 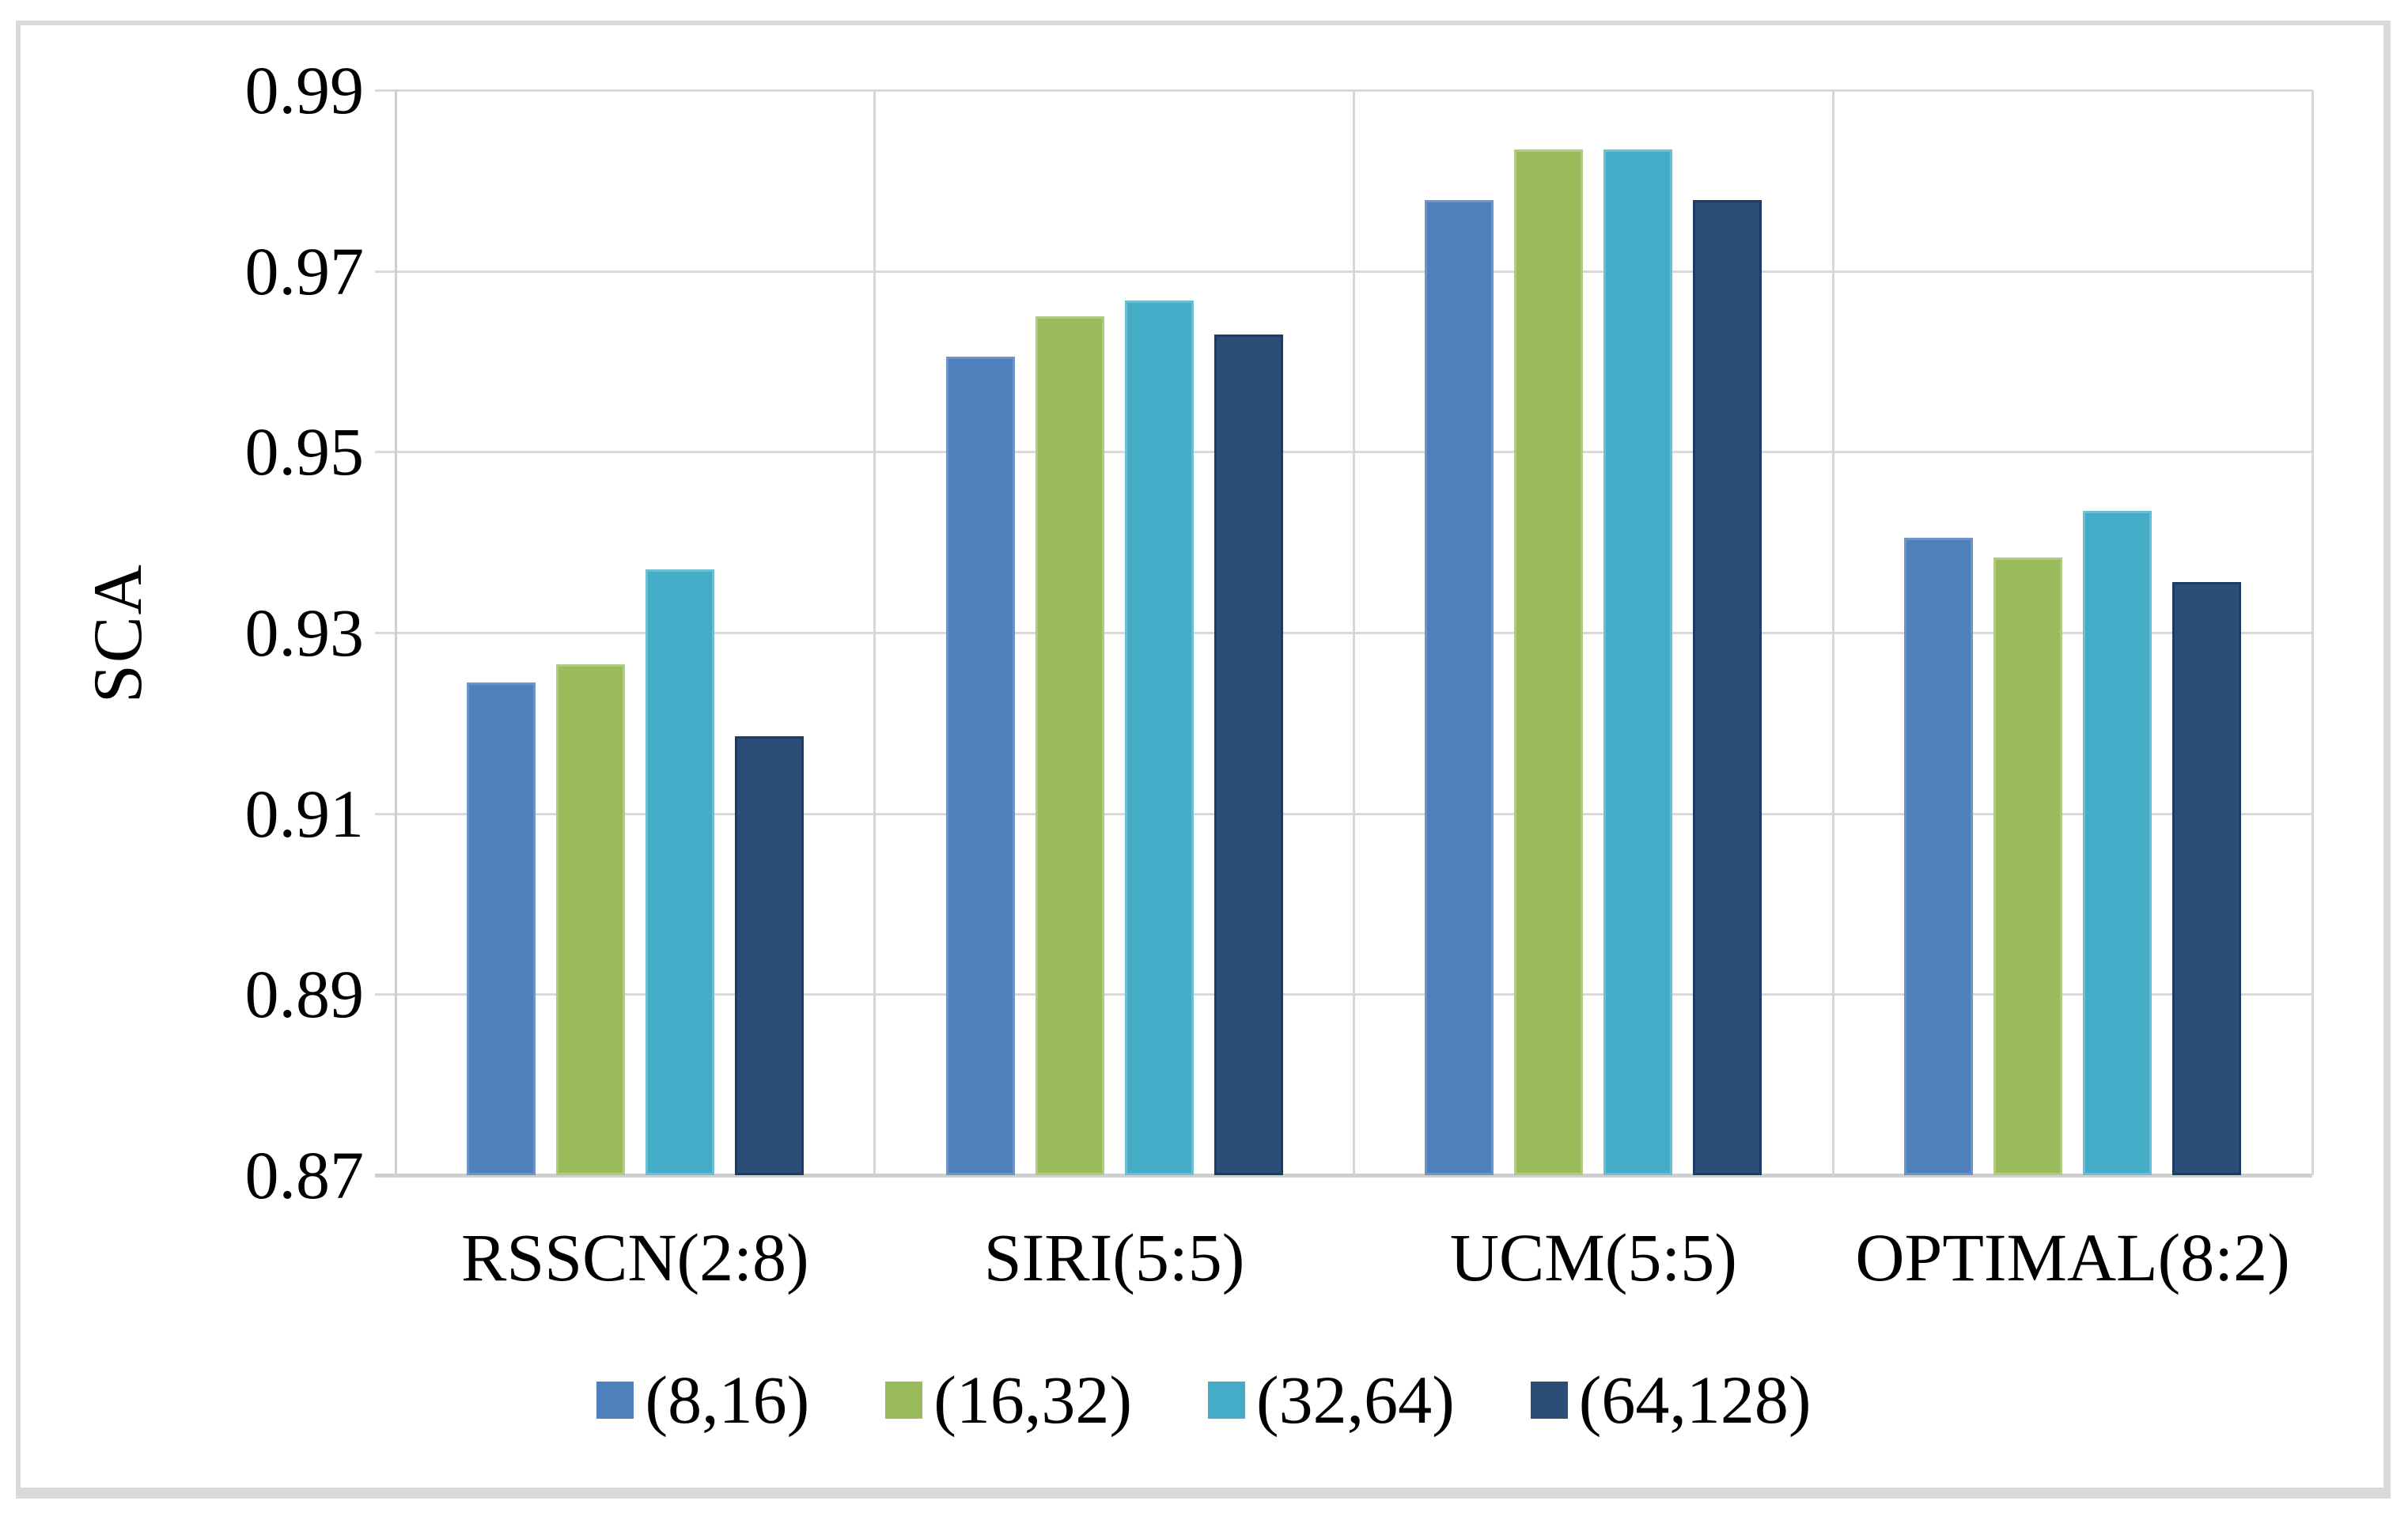 What do you see at coordinates (1248, 754) in the screenshot?
I see `bar-siri-5-5--series-4` at bounding box center [1248, 754].